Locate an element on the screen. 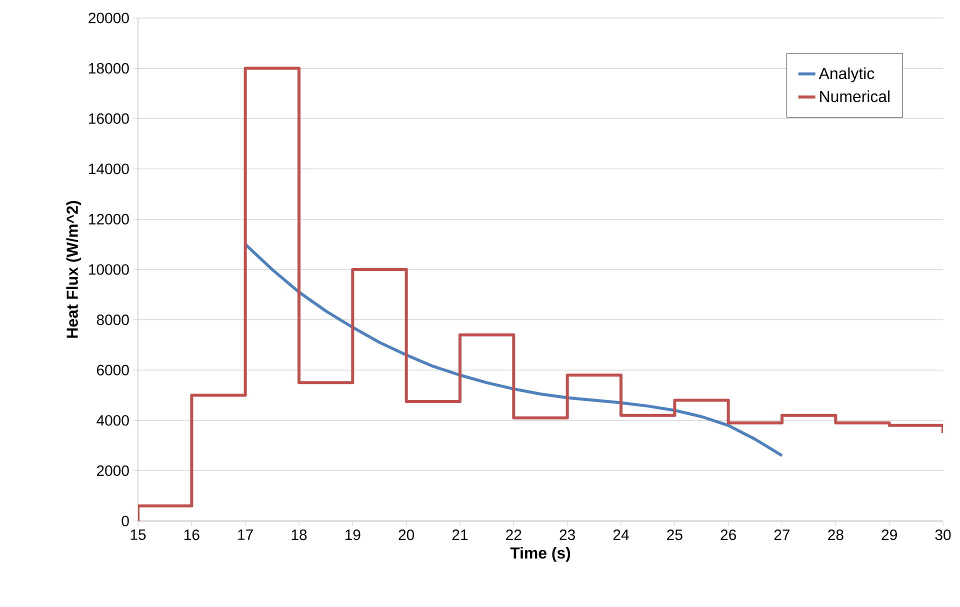 The image size is (960, 607). y-tick-label: 0 is located at coordinates (125, 521).